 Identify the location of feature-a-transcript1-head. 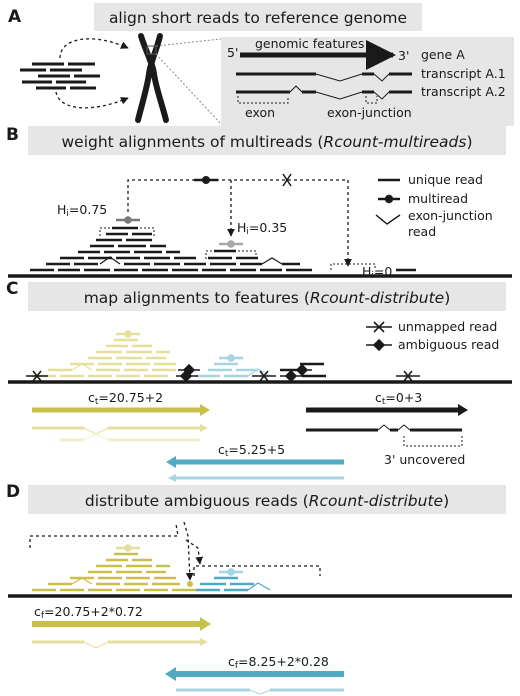
(204, 428).